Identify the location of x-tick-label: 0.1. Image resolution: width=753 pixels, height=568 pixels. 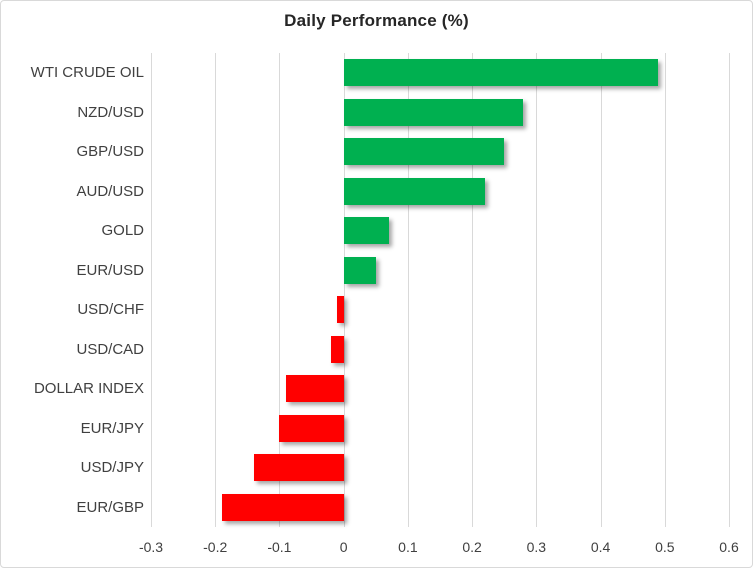
(408, 547).